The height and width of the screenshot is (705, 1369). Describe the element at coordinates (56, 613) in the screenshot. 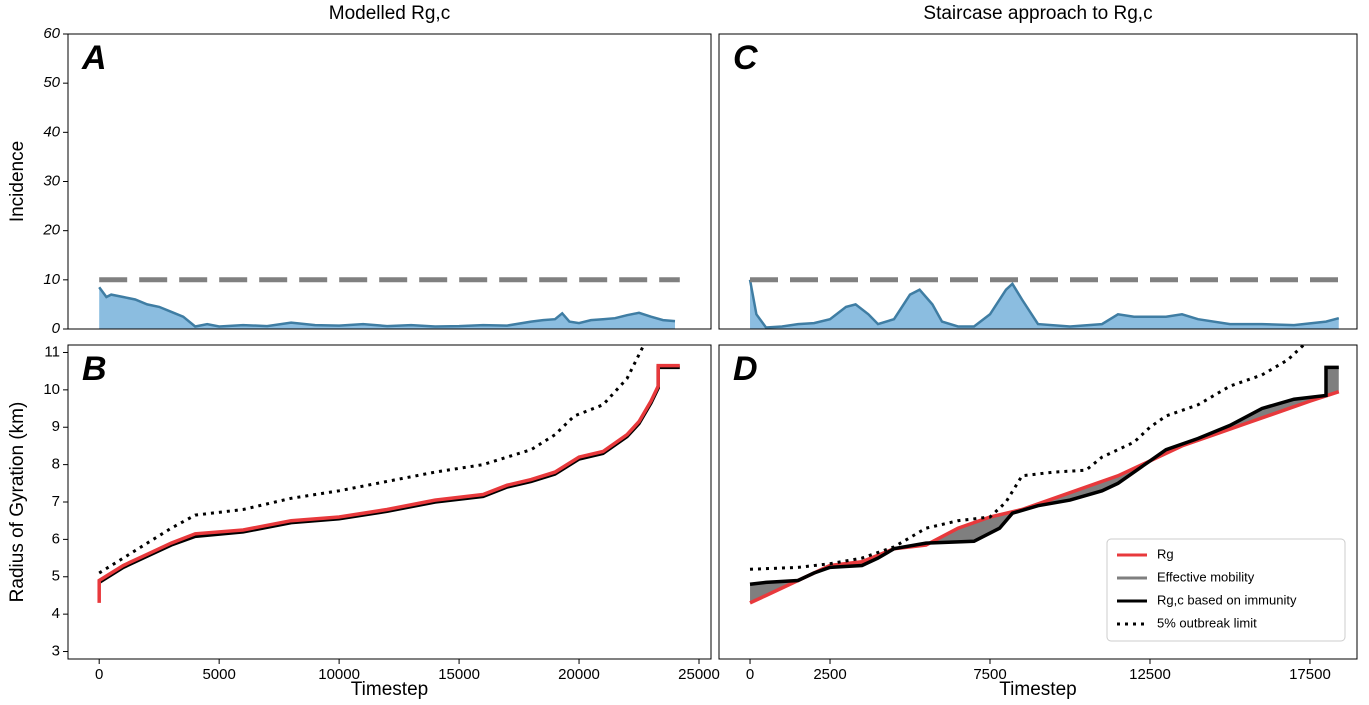

I see `y-tick-label: 4` at that location.